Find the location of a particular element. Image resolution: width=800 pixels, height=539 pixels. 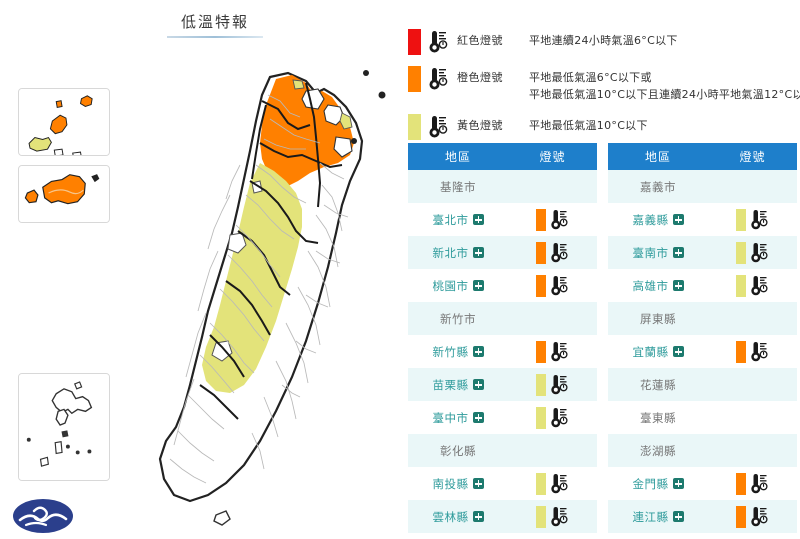

column-header-region: 地區 is located at coordinates (657, 157).